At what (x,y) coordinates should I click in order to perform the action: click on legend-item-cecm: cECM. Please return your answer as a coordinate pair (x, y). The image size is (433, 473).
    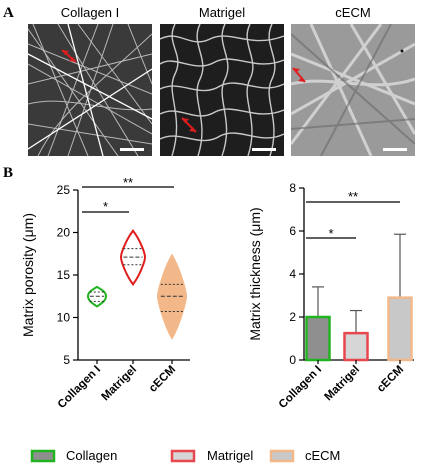
    Looking at the image, I should click on (304, 455).